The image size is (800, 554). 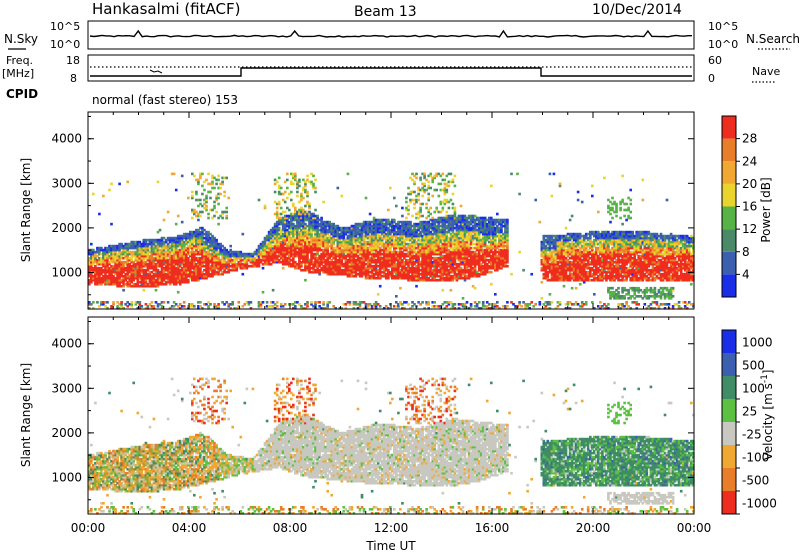 What do you see at coordinates (73, 60) in the screenshot?
I see `freq-tick-top-left: 18` at bounding box center [73, 60].